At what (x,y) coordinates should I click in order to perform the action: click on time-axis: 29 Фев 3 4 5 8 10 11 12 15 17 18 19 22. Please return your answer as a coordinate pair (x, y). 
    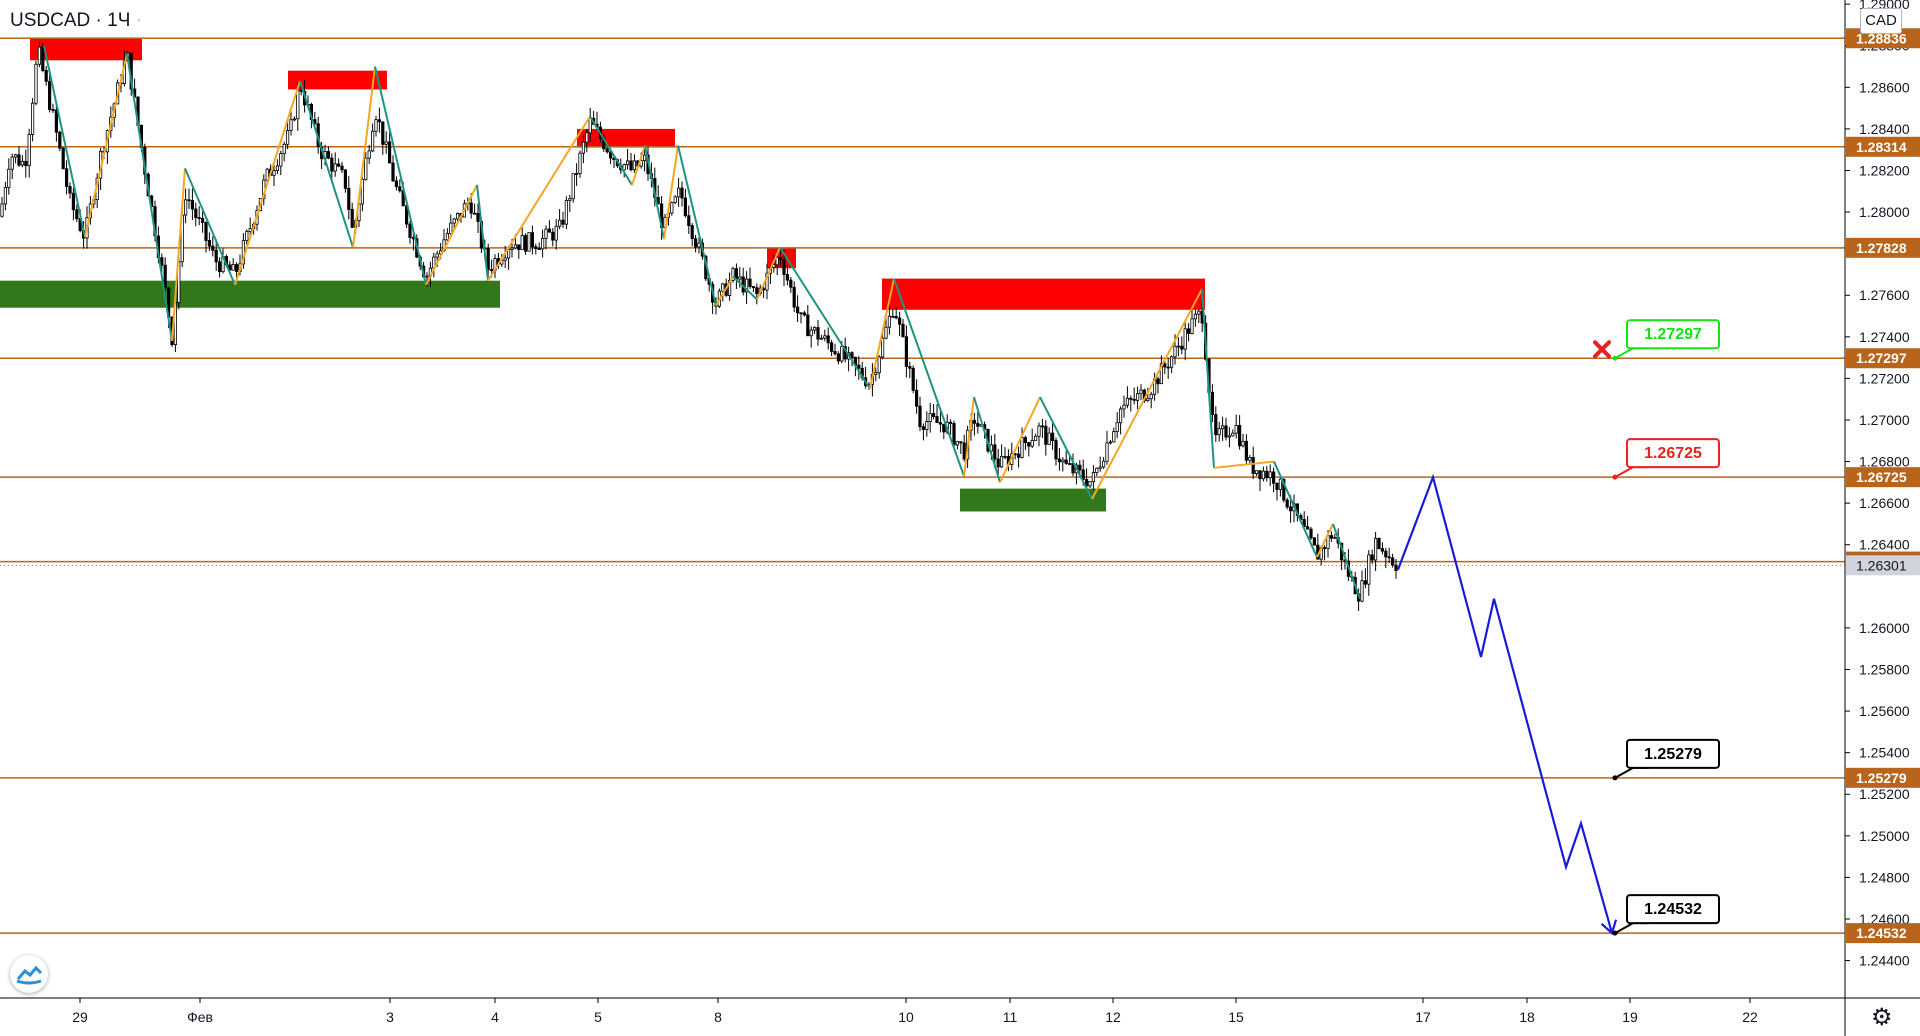
    Looking at the image, I should click on (915, 1011).